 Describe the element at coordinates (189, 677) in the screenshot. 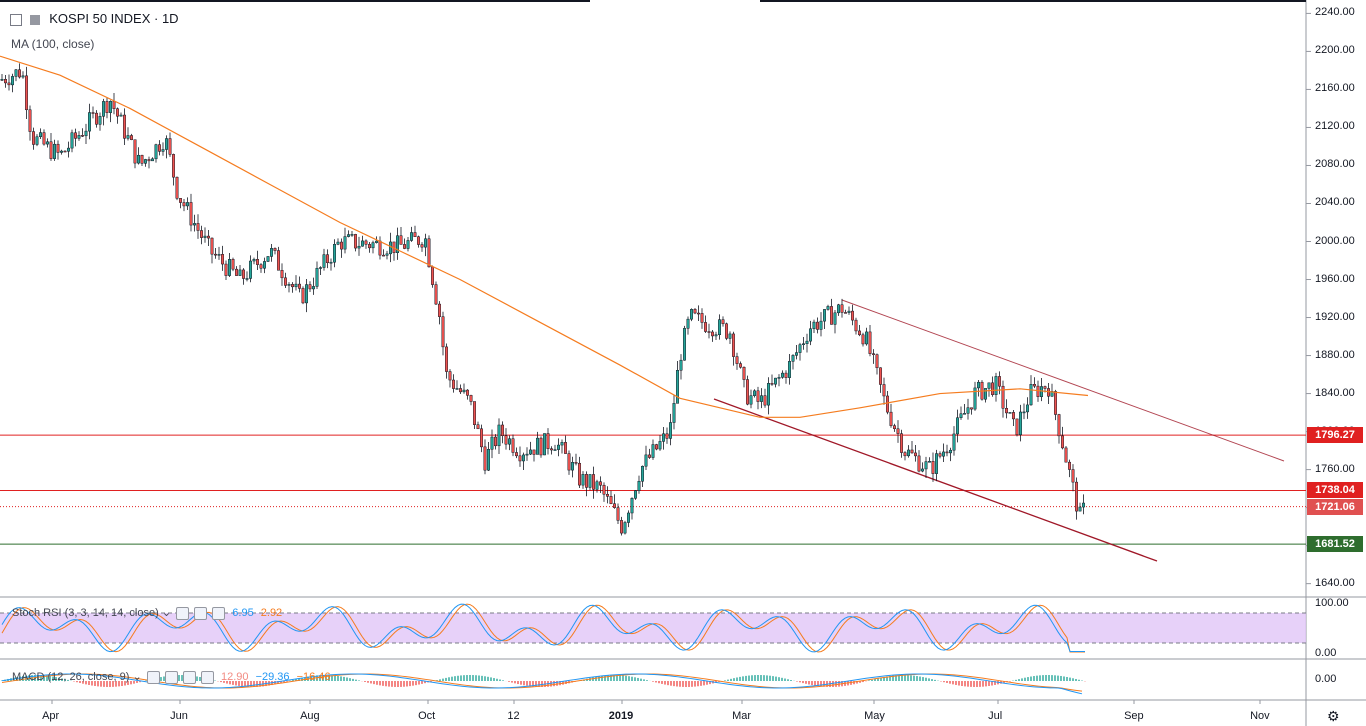

I see `more-icon` at that location.